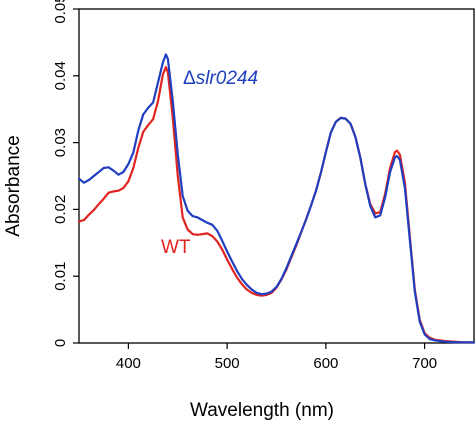  What do you see at coordinates (13, 185) in the screenshot?
I see `y-axis-label: Absorbance` at bounding box center [13, 185].